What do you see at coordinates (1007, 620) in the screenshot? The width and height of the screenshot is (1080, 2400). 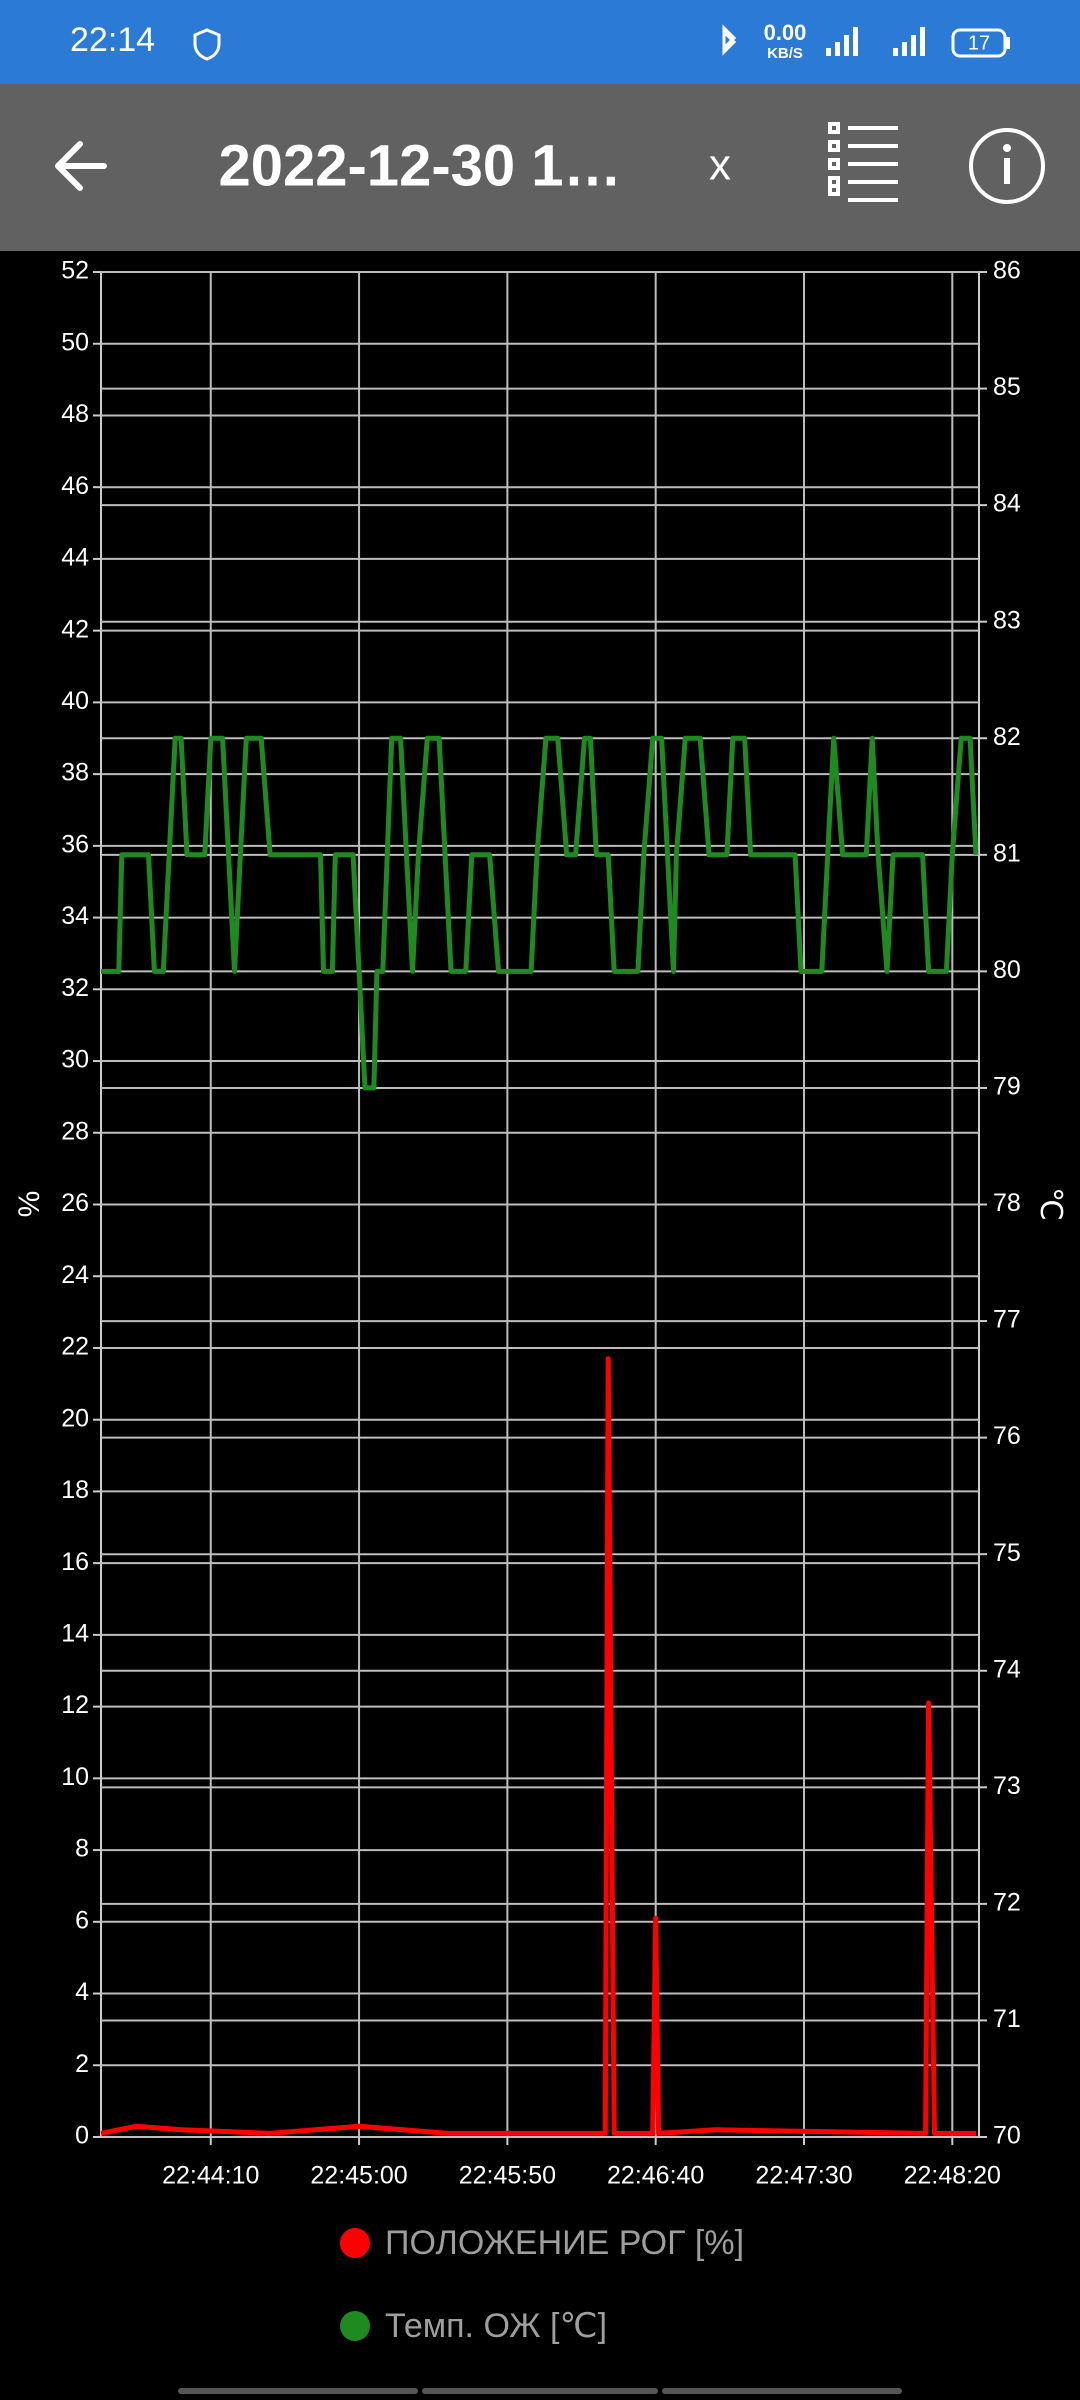 I see `y2-tick-label: 83` at bounding box center [1007, 620].